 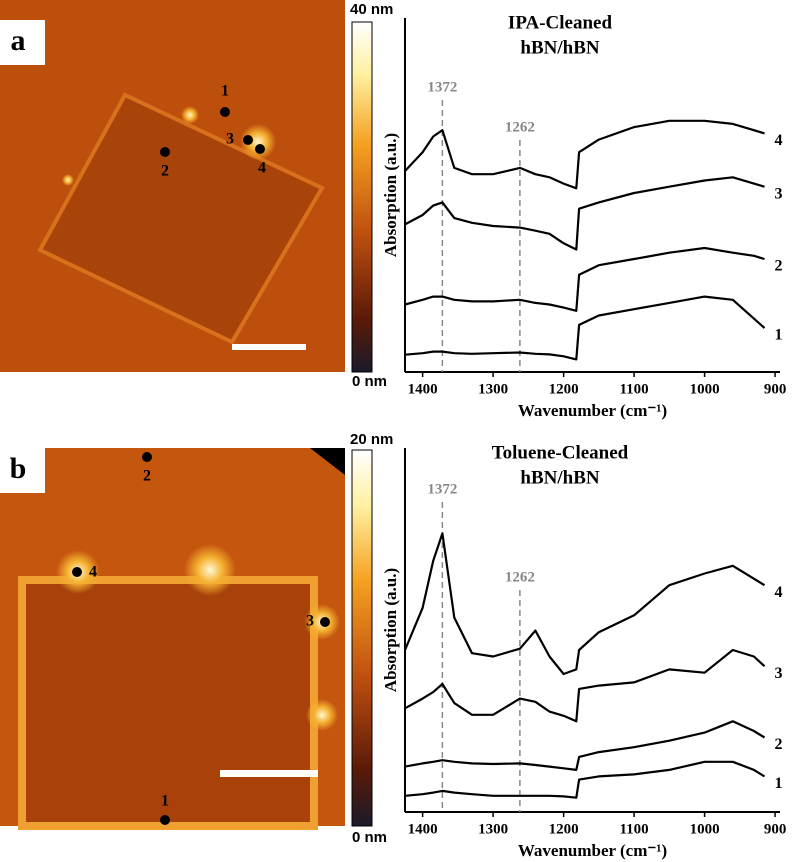 What do you see at coordinates (18, 40) in the screenshot?
I see `panel-label: a` at bounding box center [18, 40].